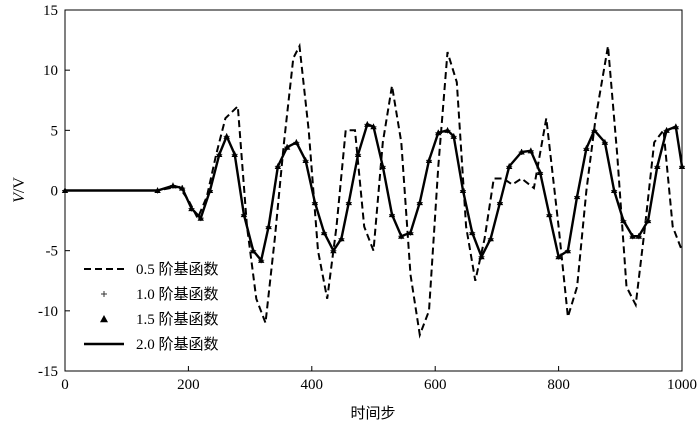  Describe the element at coordinates (682, 385) in the screenshot. I see `x-tick-label: 1000` at that location.